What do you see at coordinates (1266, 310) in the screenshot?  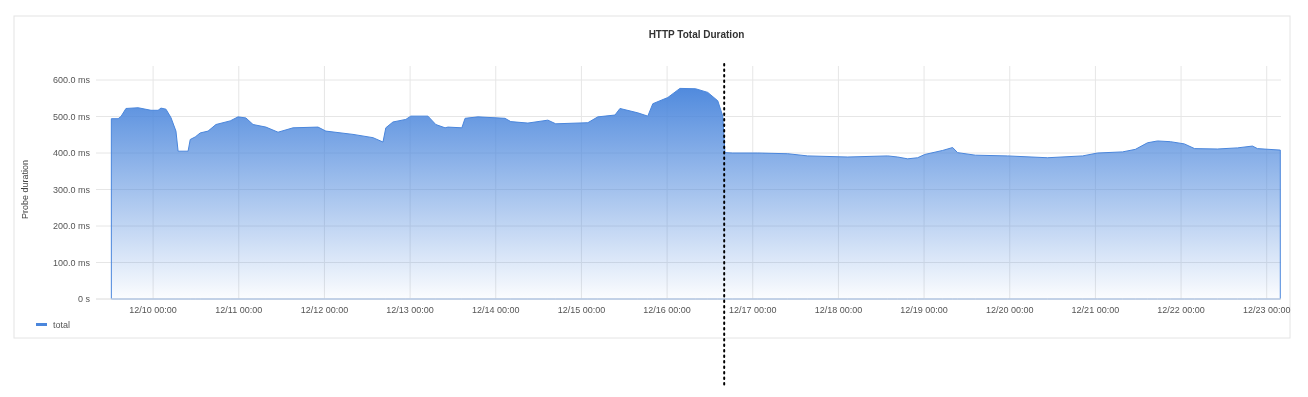 I see `x-tick-label: 12/23 00:00` at bounding box center [1266, 310].